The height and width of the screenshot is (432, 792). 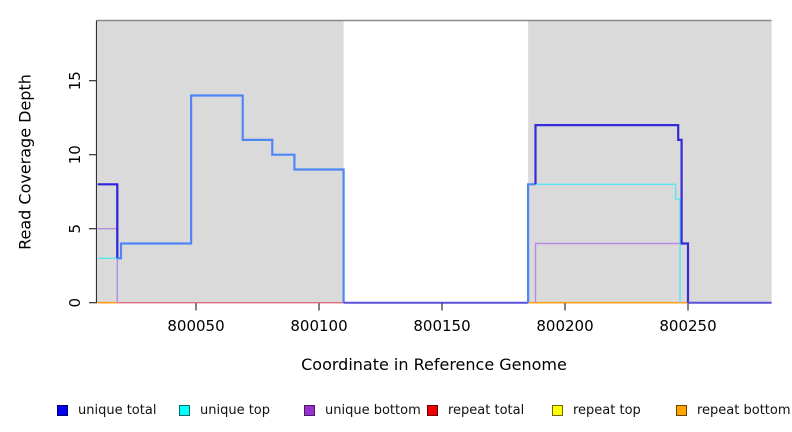 I want to click on legend-swatch-unique-top, so click(x=184, y=410).